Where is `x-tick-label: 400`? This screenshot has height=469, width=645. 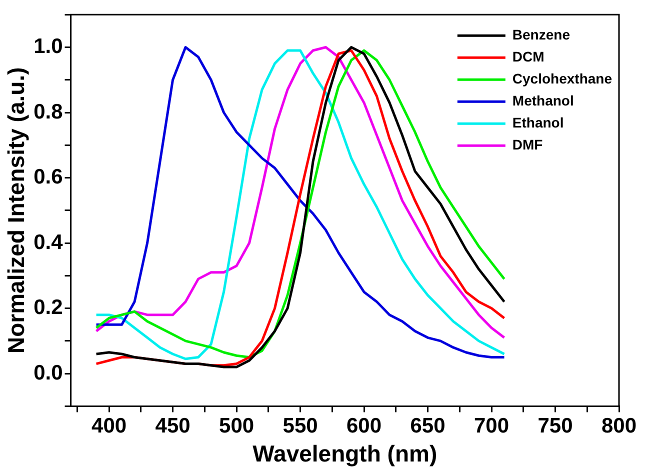
x-tick-label: 400 is located at coordinates (109, 426).